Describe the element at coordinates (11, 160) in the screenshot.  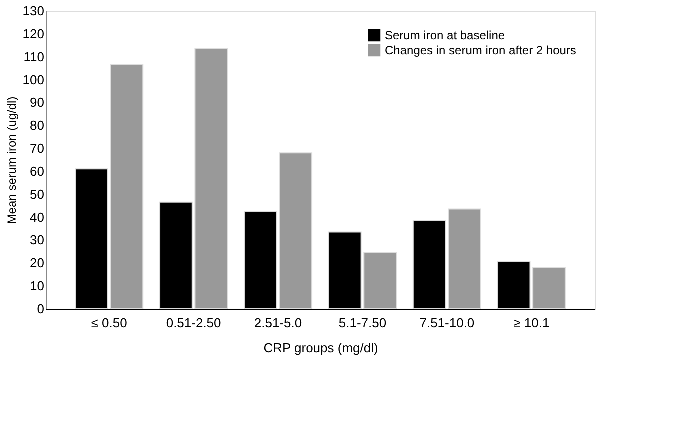
I see `y-axis-title: Mean serum iron (ug/dl)` at that location.